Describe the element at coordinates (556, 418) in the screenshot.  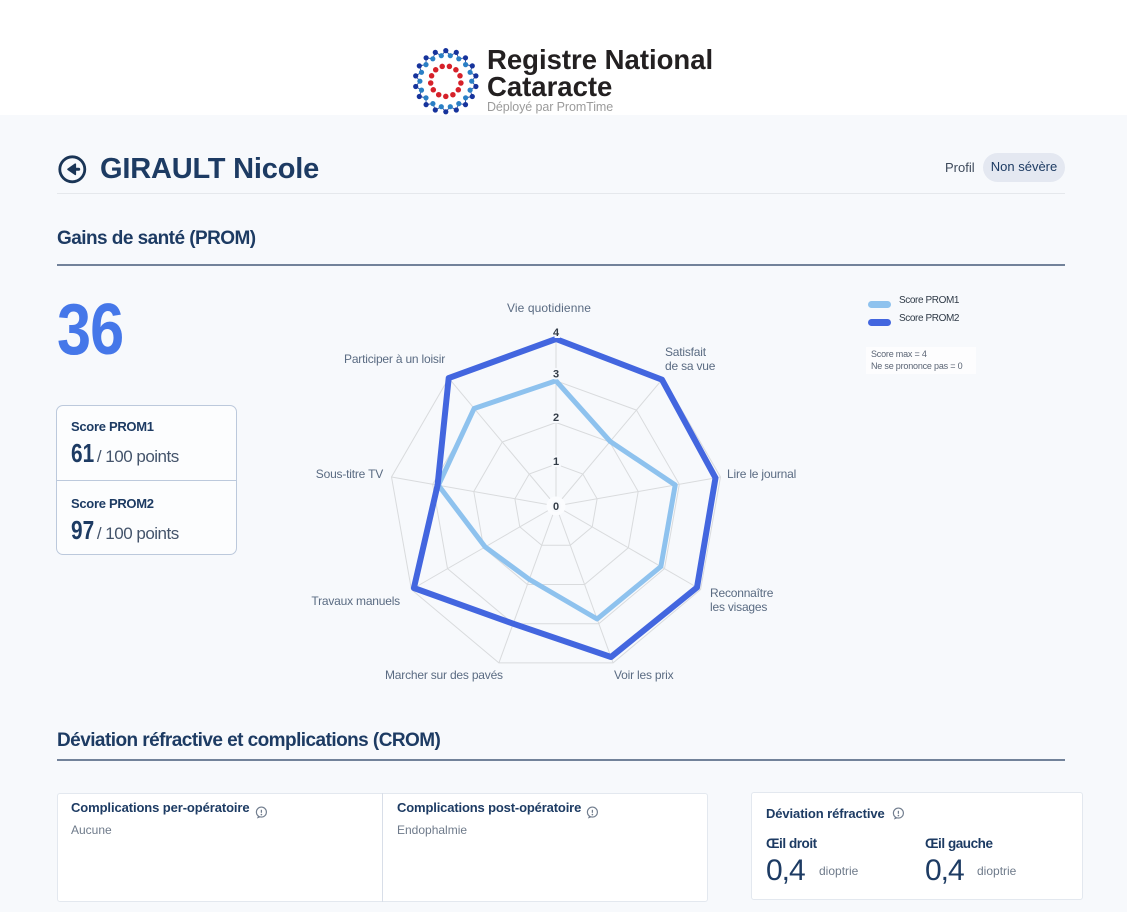
I see `svg-text: 2` at that location.